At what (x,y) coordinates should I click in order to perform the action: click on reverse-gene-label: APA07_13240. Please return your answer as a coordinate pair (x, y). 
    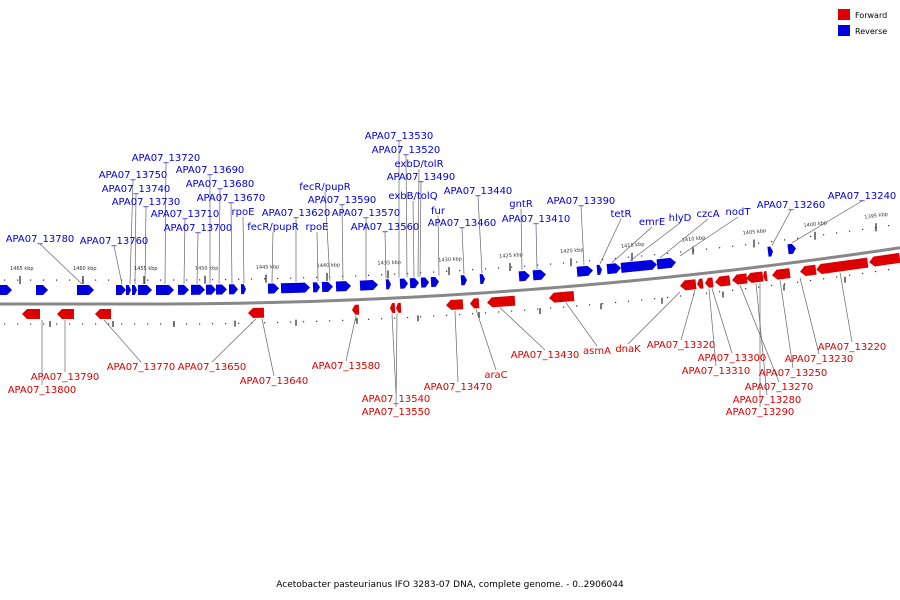
    Looking at the image, I should click on (862, 196).